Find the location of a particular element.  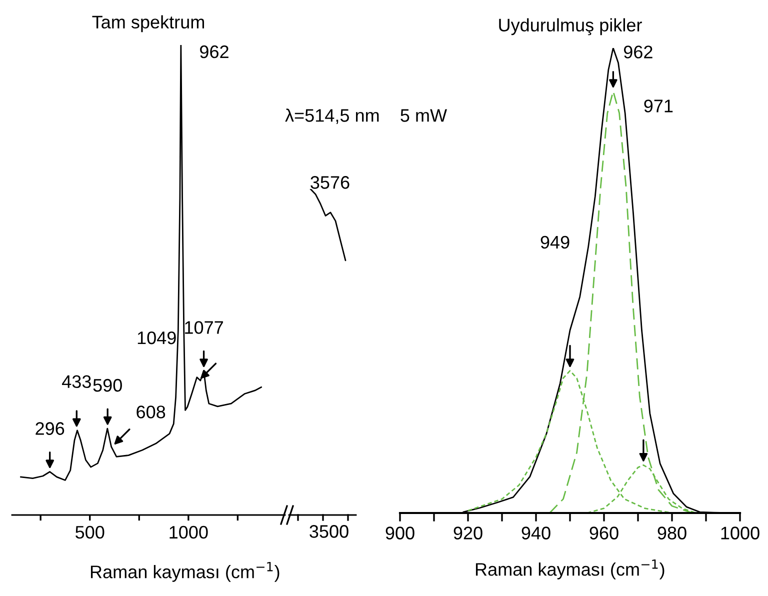

chart-title: Tam spektrum is located at coordinates (148, 23).